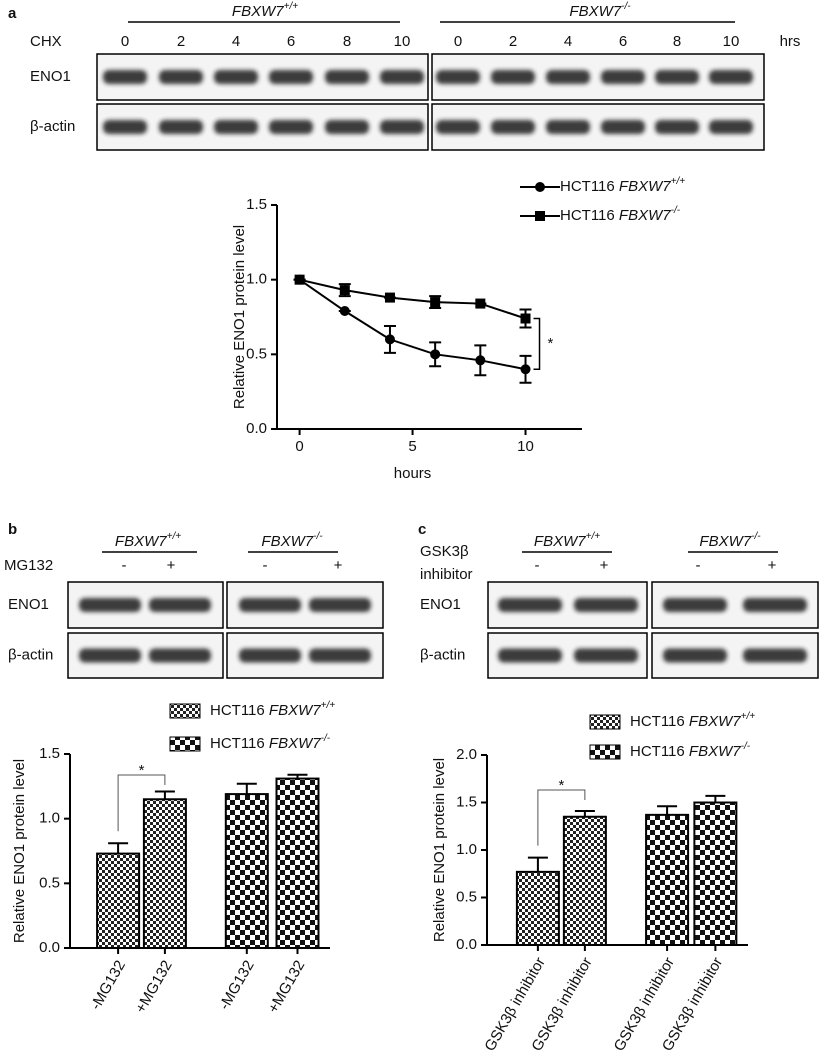  Describe the element at coordinates (185, 744) in the screenshot. I see `legend-swatch` at that location.